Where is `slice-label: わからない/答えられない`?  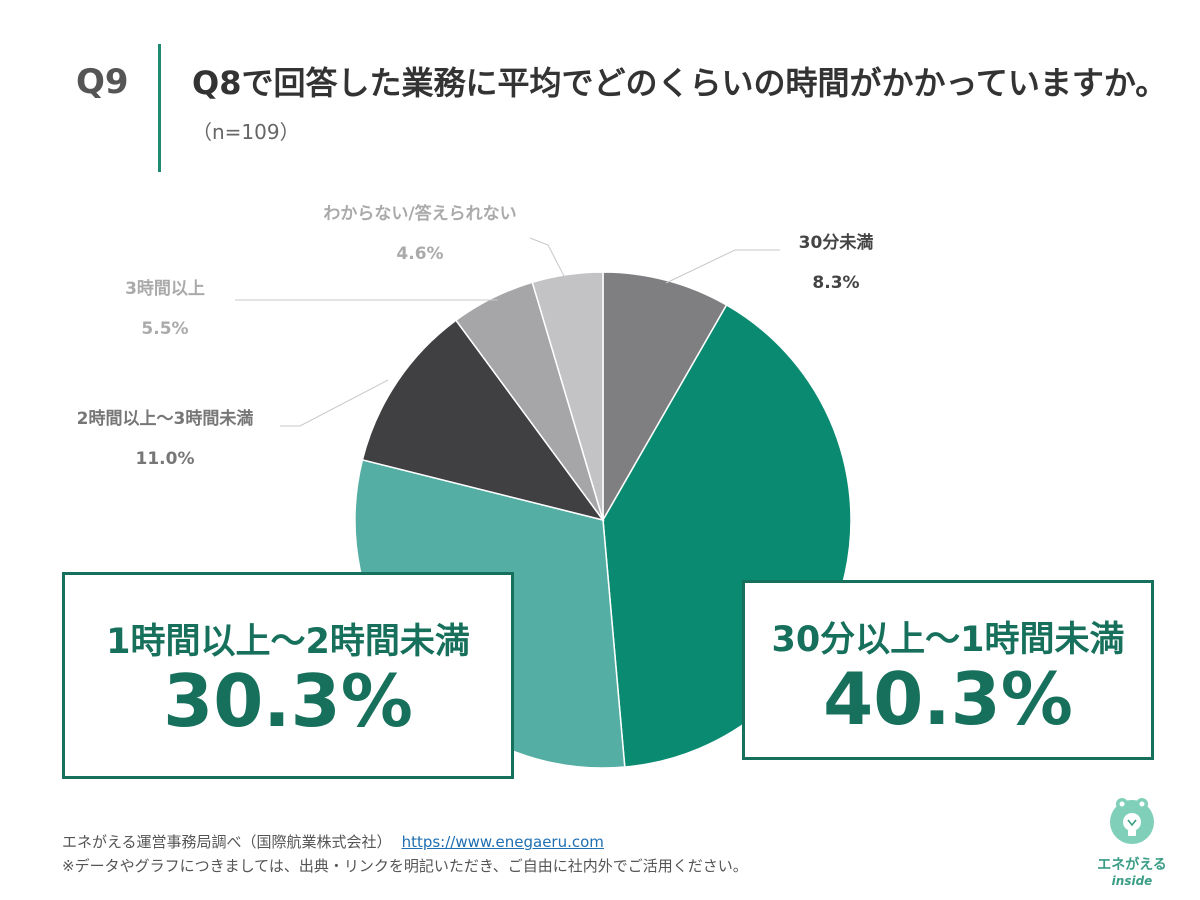
slice-label: わからない/答えられない is located at coordinates (419, 213).